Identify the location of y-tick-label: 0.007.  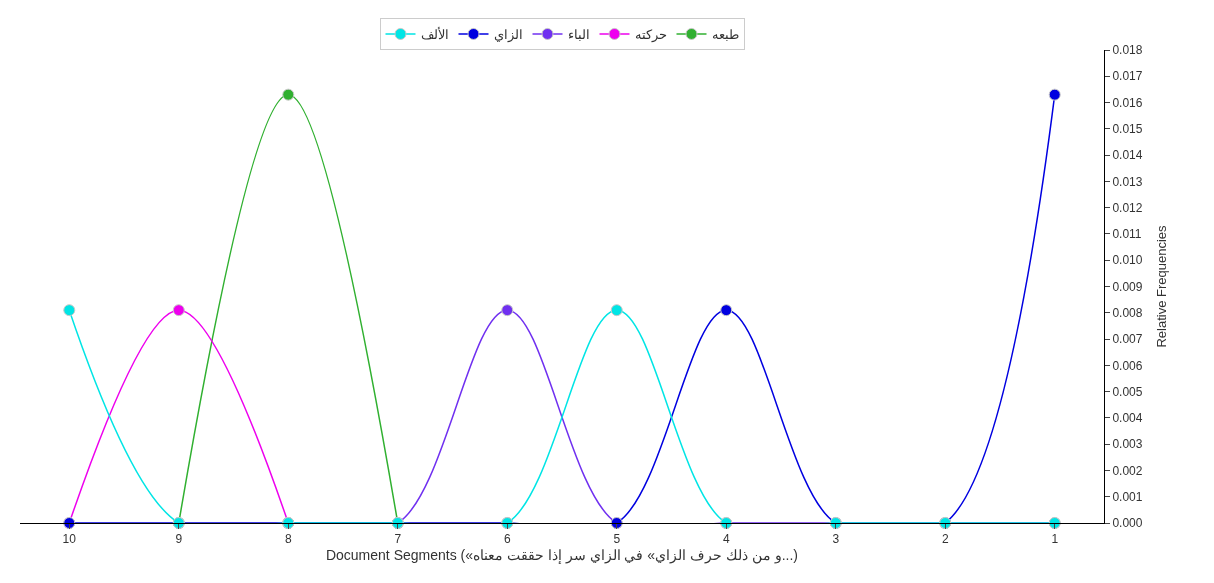
(1127, 339).